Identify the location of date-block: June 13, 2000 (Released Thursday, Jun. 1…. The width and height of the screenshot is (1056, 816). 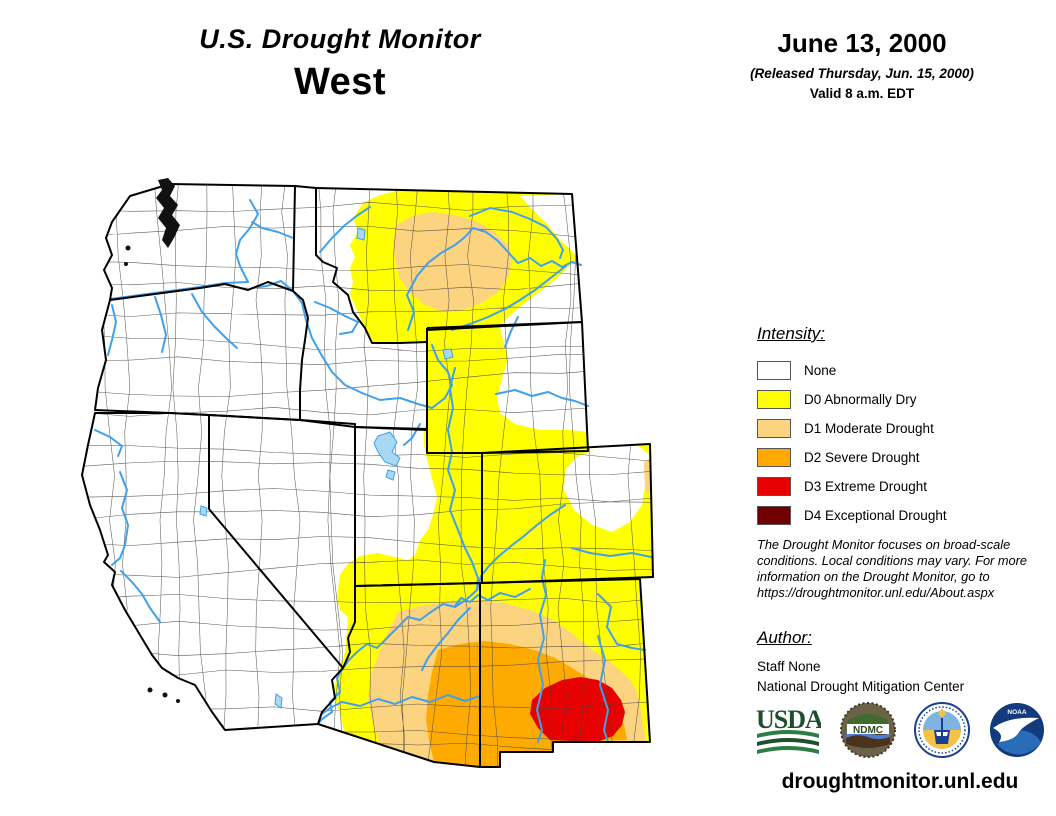
(862, 64).